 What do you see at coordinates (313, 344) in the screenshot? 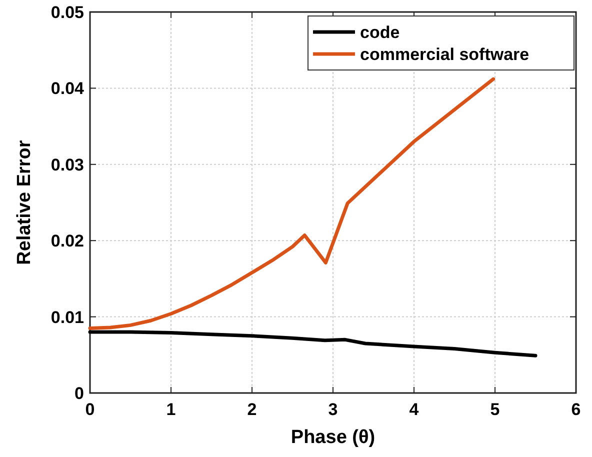
I see `line-series` at bounding box center [313, 344].